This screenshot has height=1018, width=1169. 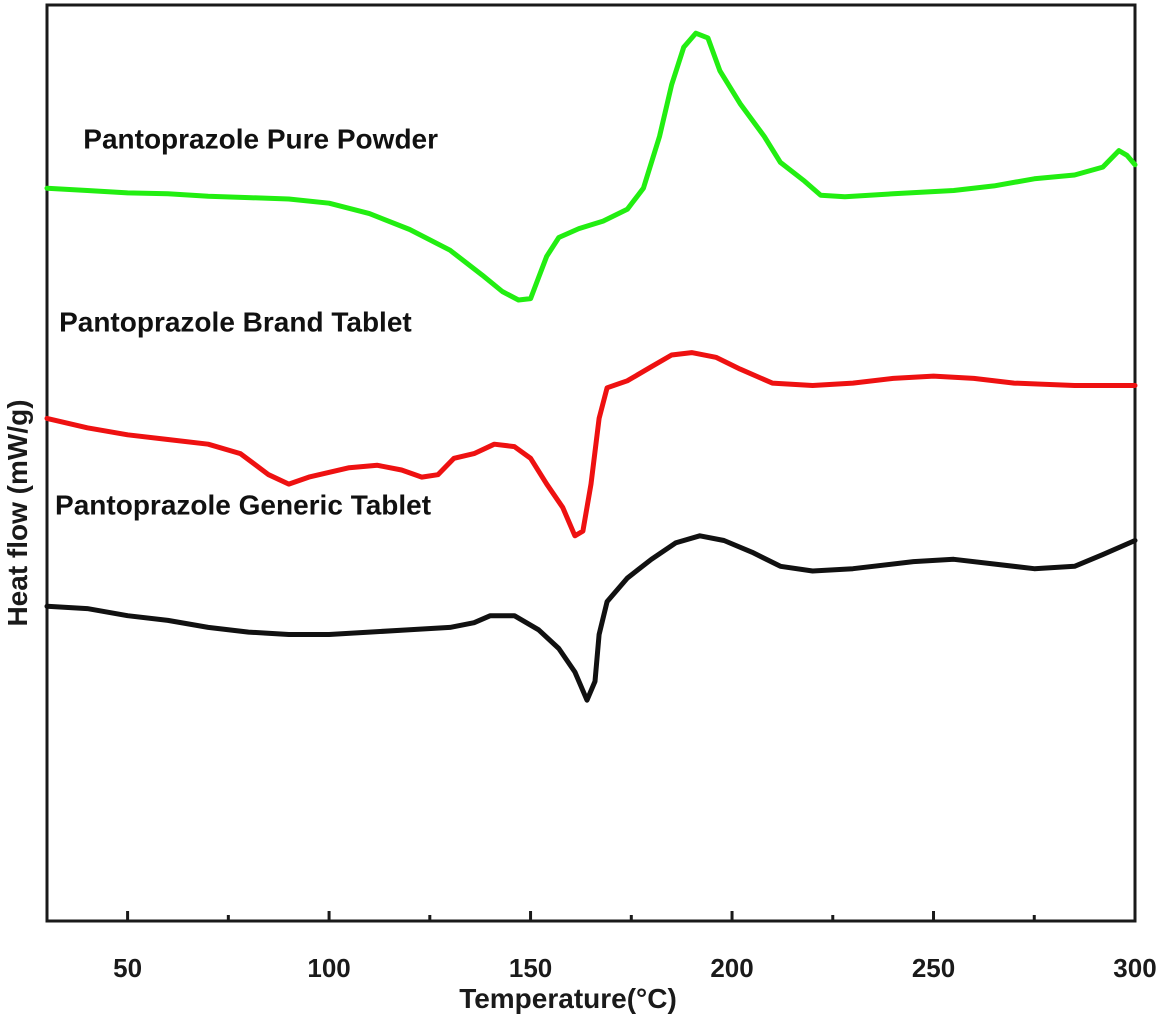 I want to click on x-tick-label: 200, so click(x=731, y=968).